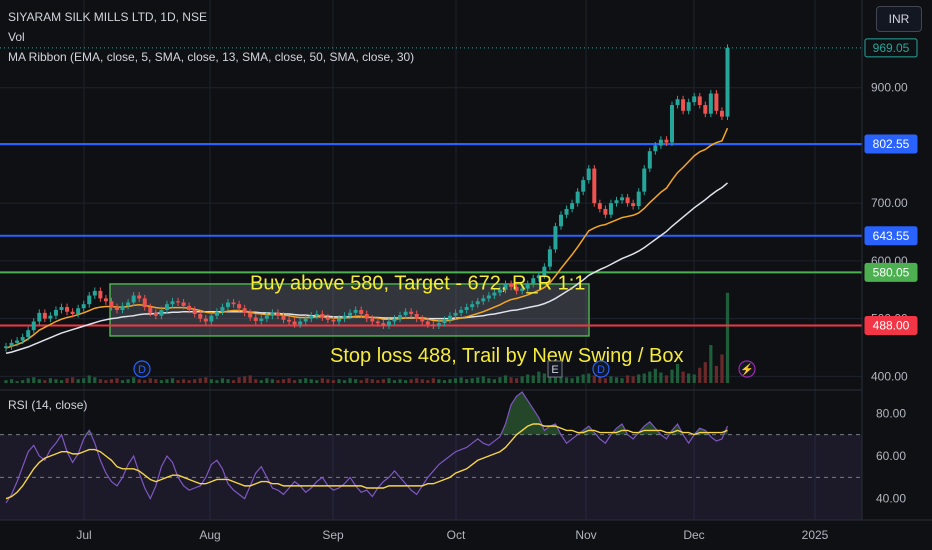 The height and width of the screenshot is (550, 932). I want to click on price-label-text: 580.05, so click(891, 272).